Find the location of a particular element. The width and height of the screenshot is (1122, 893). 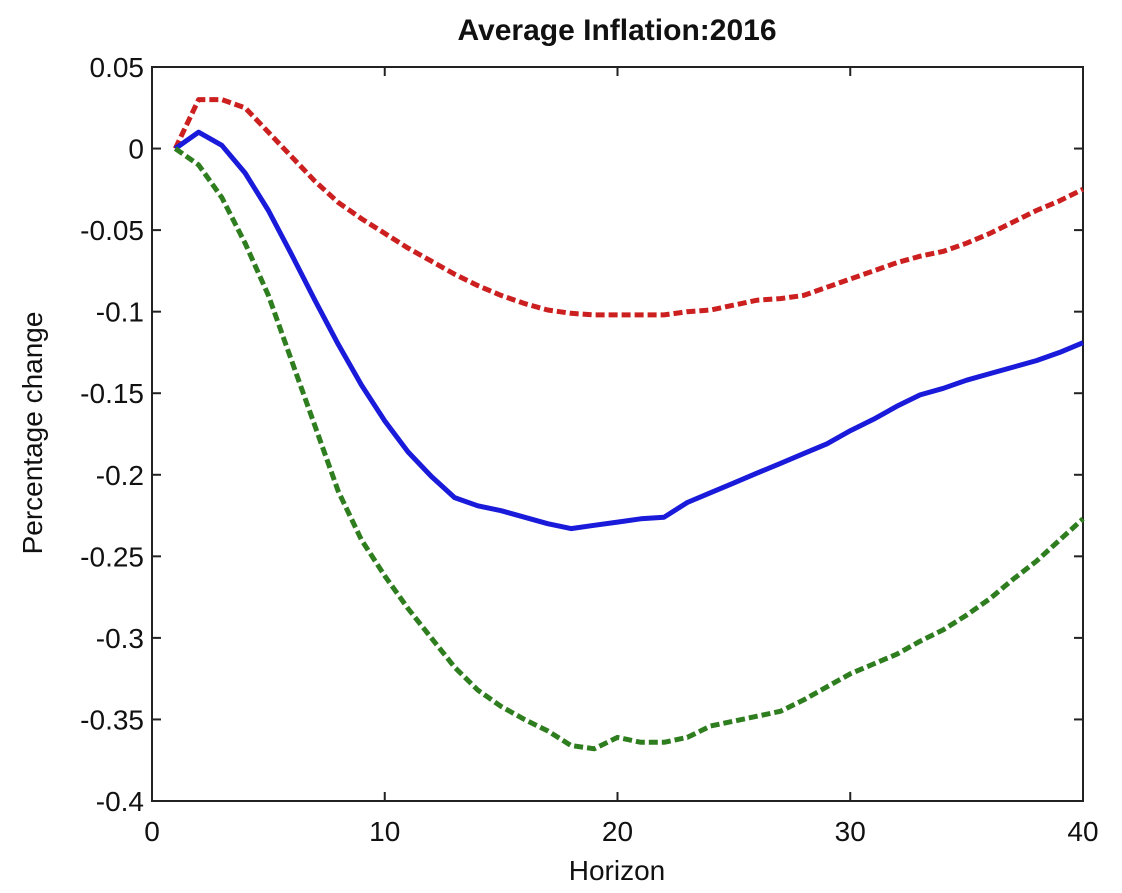

x-tick-label: 0 is located at coordinates (152, 831).